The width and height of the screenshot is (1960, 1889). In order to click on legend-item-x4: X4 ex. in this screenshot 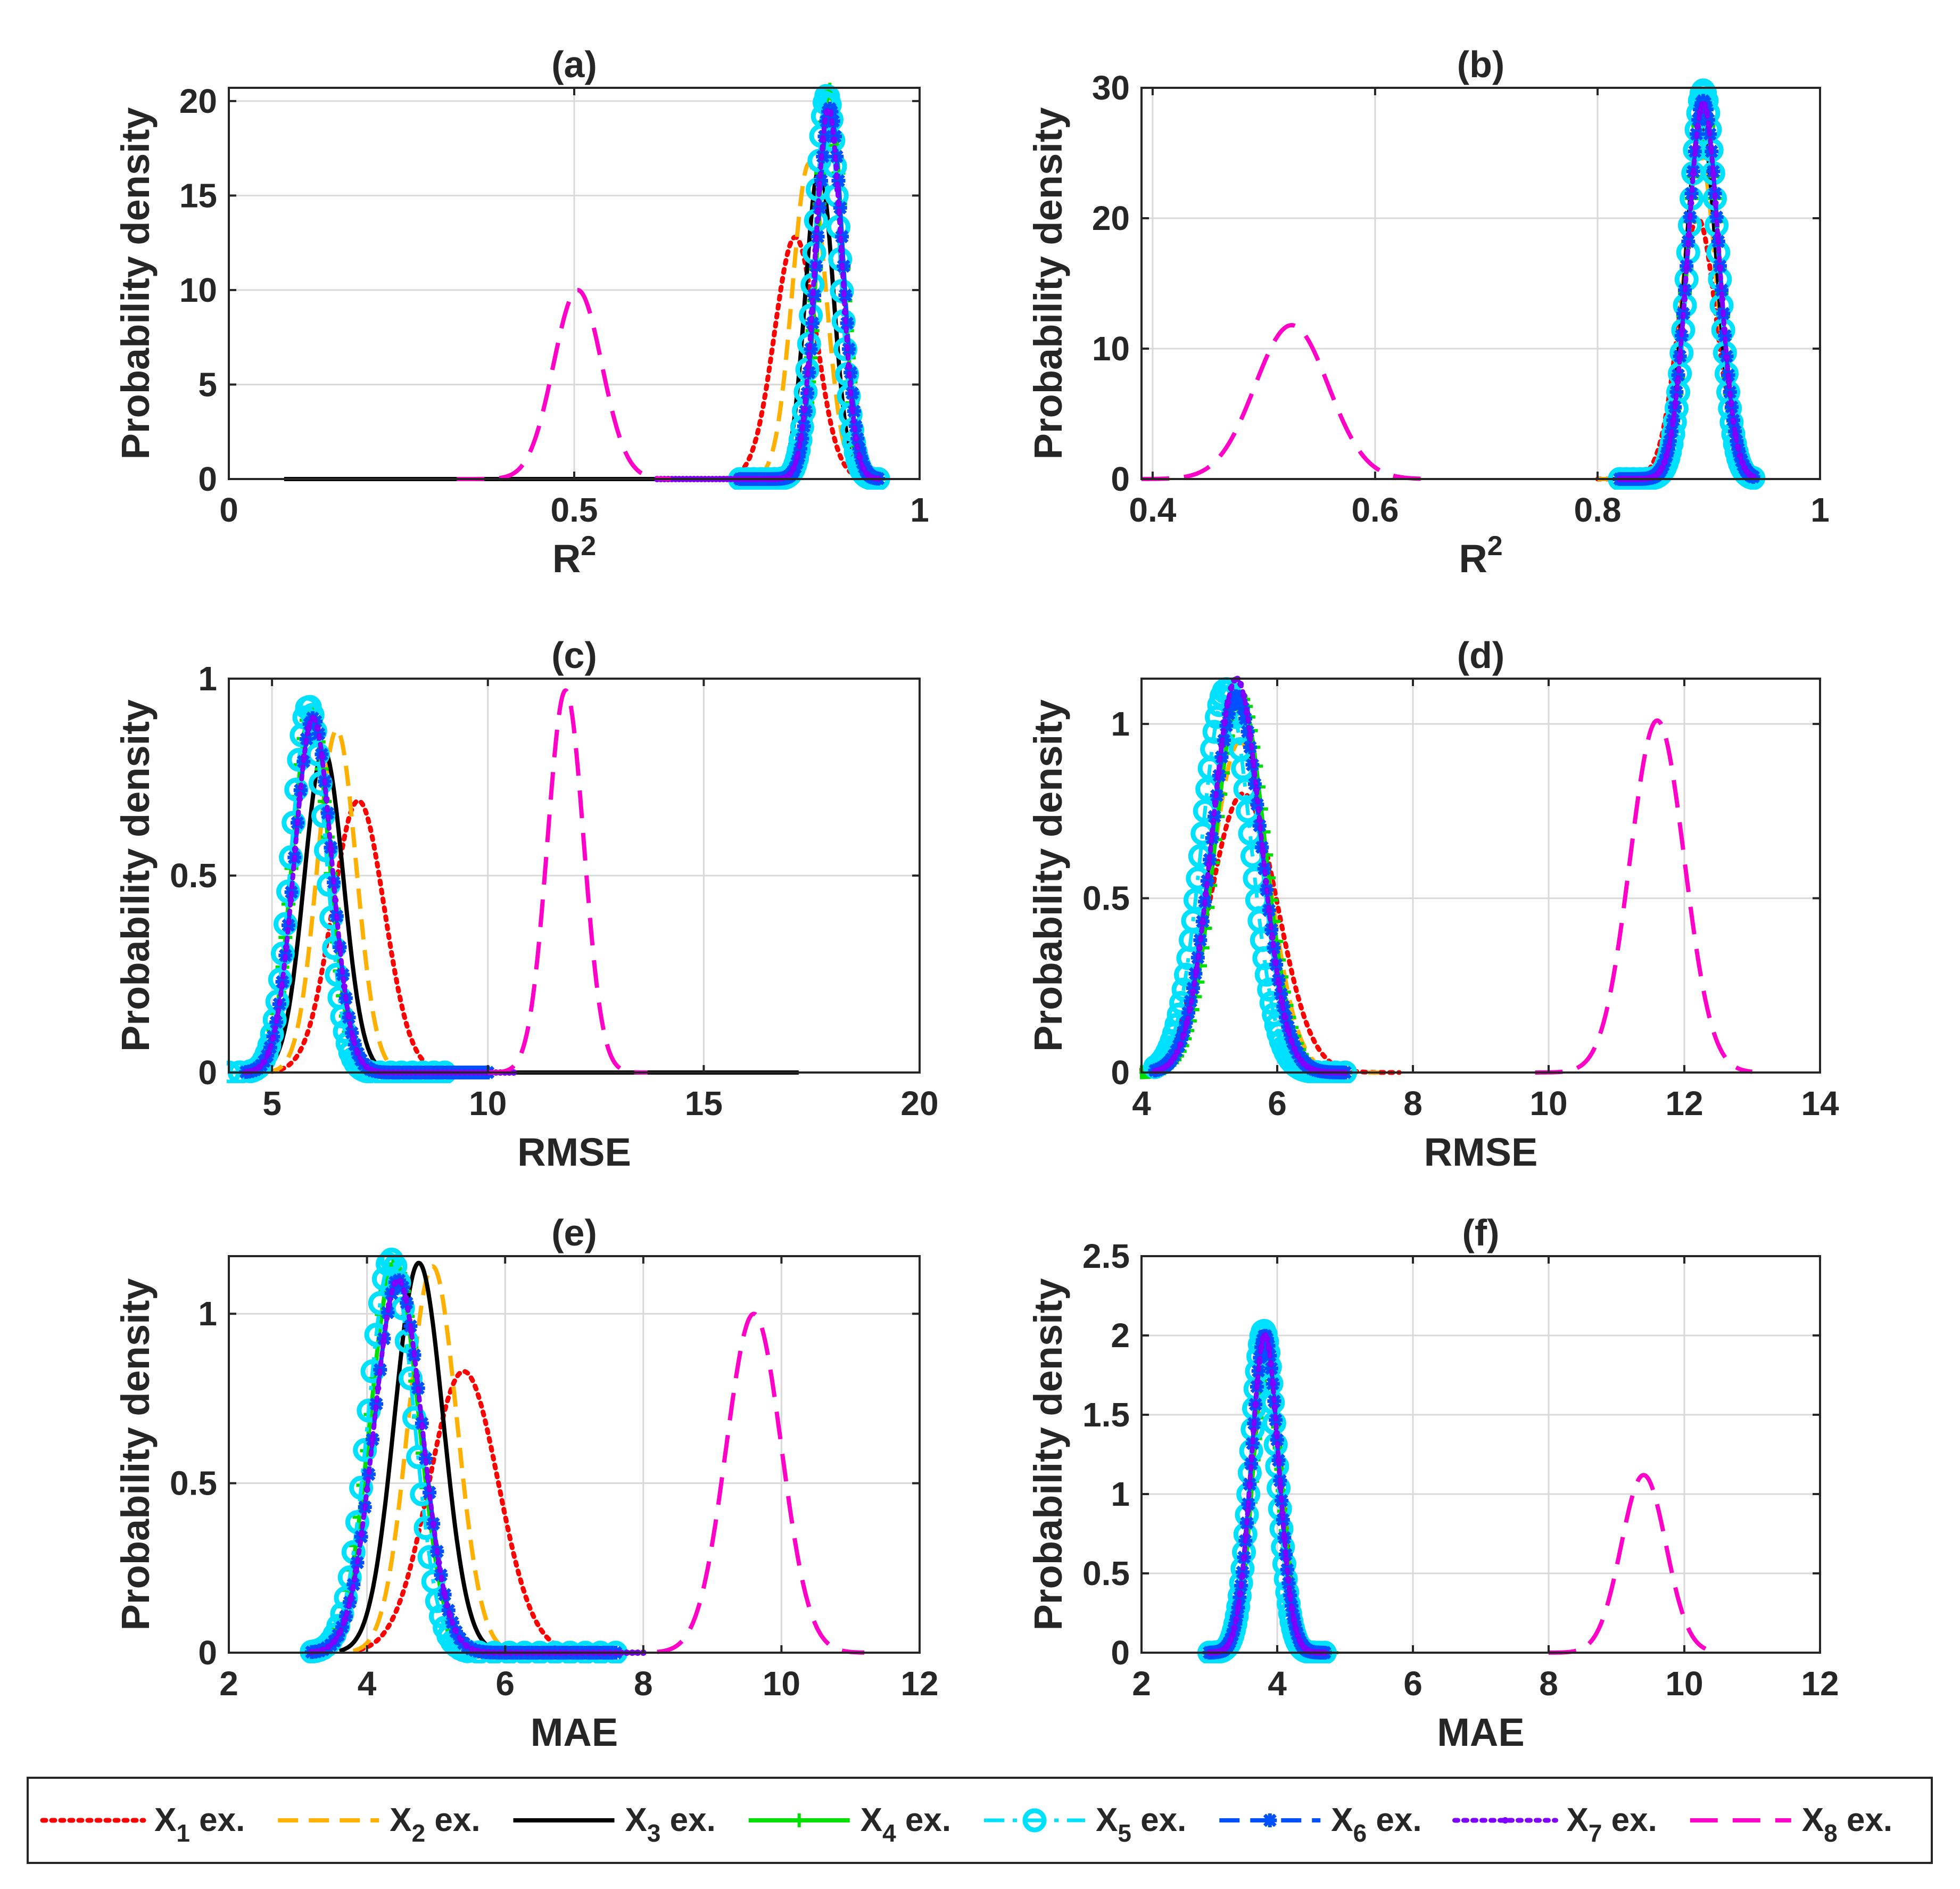, I will do `click(849, 1824)`.